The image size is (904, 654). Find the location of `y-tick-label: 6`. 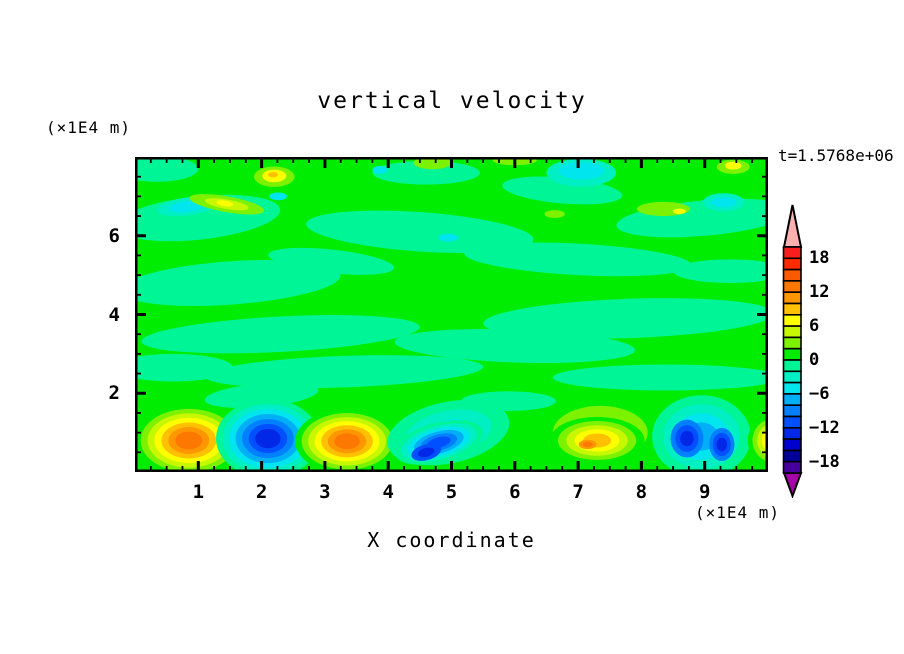

y-tick-label: 6 is located at coordinates (114, 235).